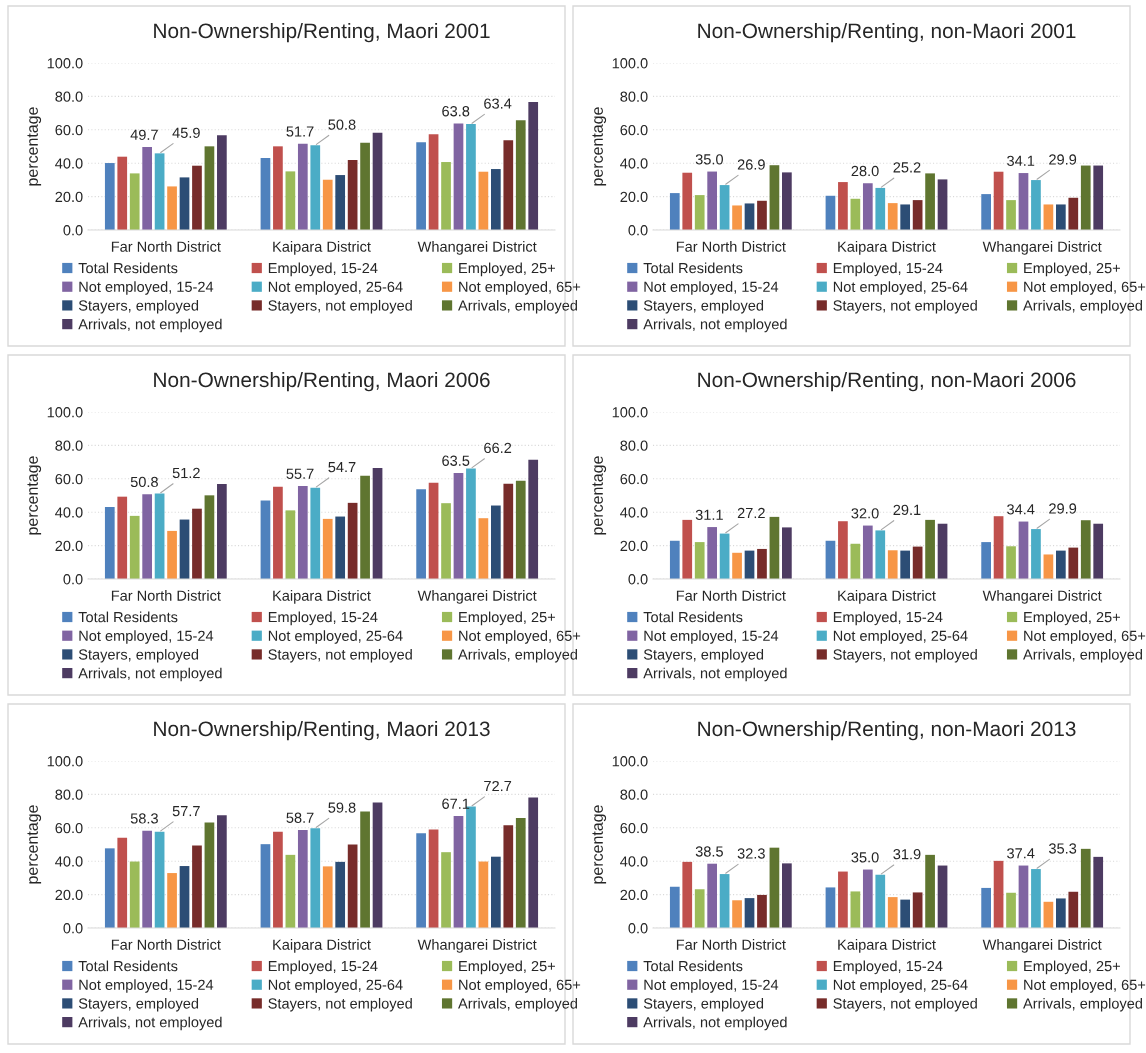  Describe the element at coordinates (887, 730) in the screenshot. I see `chart-title: Non-Ownership/Renting, non-Maori 2013` at that location.